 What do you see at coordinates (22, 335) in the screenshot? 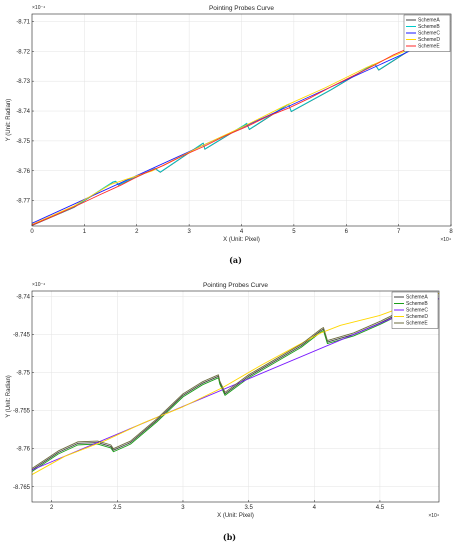
I see `y-tick-label: -8.745` at bounding box center [22, 335].